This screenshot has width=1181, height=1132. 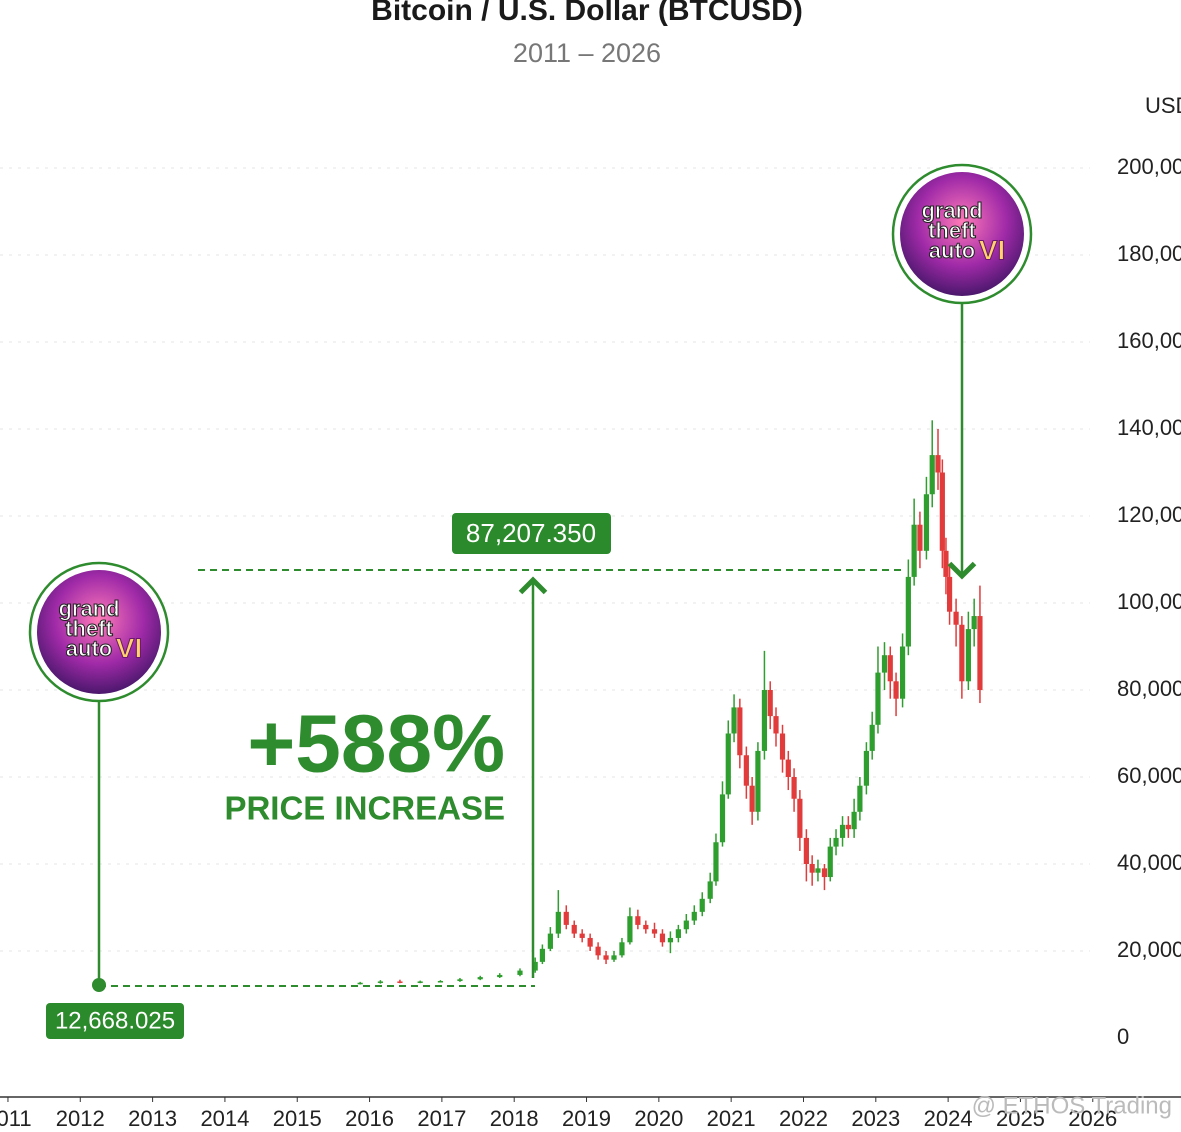 What do you see at coordinates (80, 1118) in the screenshot?
I see `x-tick-label: 2012` at bounding box center [80, 1118].